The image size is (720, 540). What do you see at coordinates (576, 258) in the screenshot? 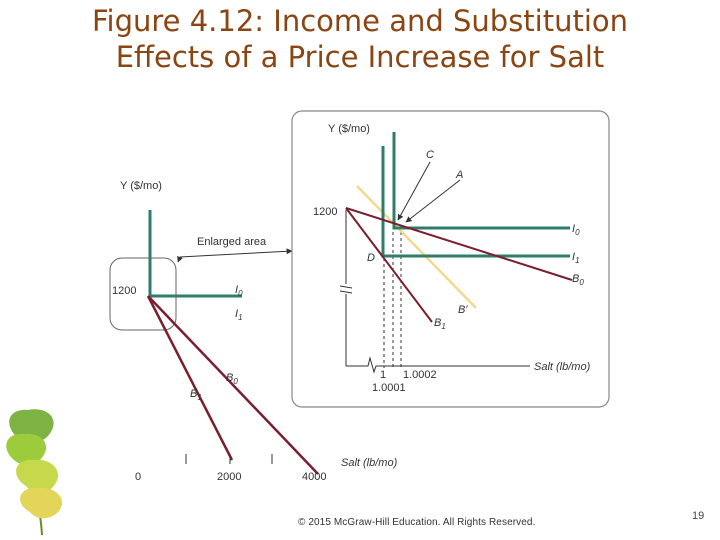
I see `enlarged-label-i1: I1` at bounding box center [576, 258].